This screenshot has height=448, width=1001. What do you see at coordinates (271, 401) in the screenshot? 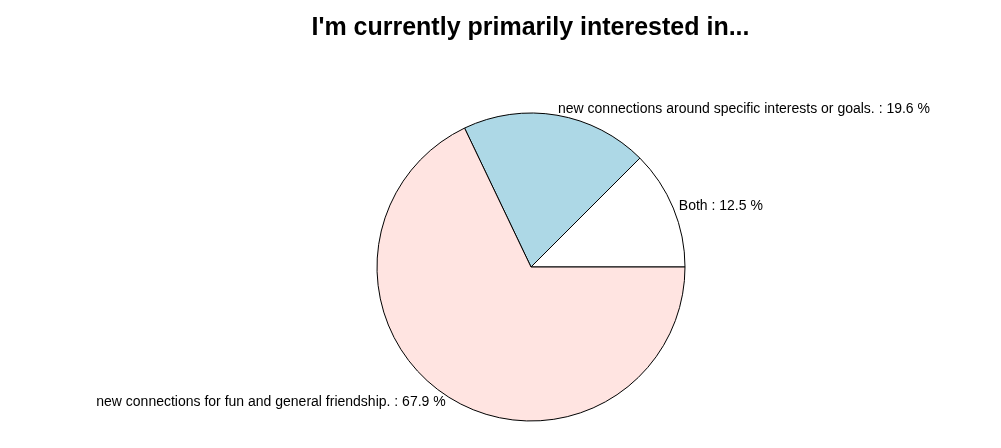
I see `slice-label: new connections for fun and general friendship. : 67.9 %` at bounding box center [271, 401].